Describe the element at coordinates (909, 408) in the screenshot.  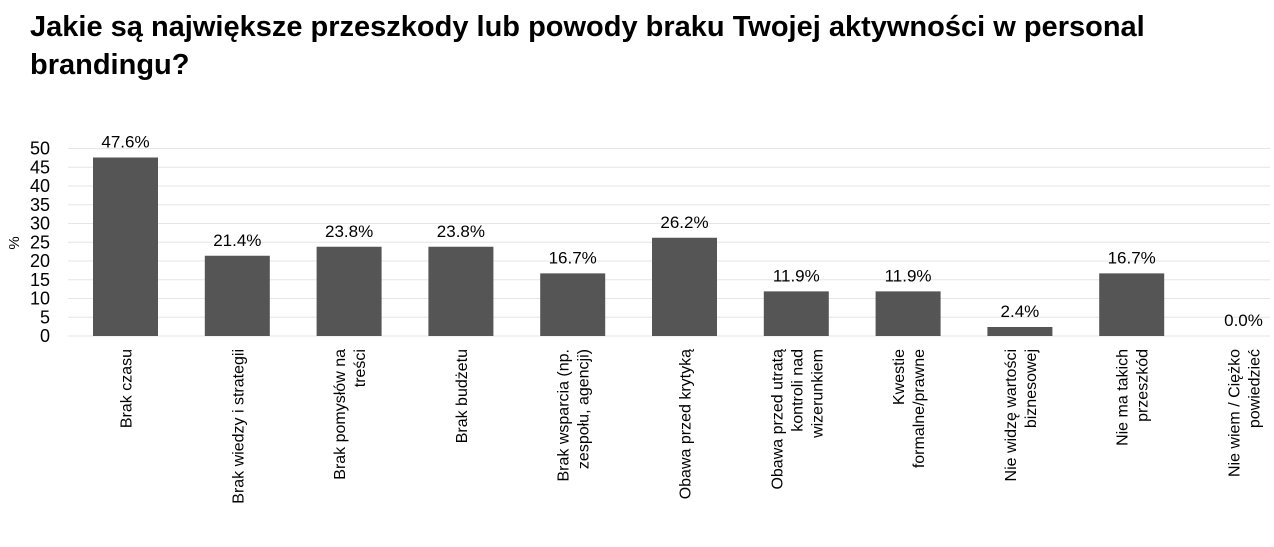
I see `x-tick-label: Kwestie formalne/prawne` at that location.